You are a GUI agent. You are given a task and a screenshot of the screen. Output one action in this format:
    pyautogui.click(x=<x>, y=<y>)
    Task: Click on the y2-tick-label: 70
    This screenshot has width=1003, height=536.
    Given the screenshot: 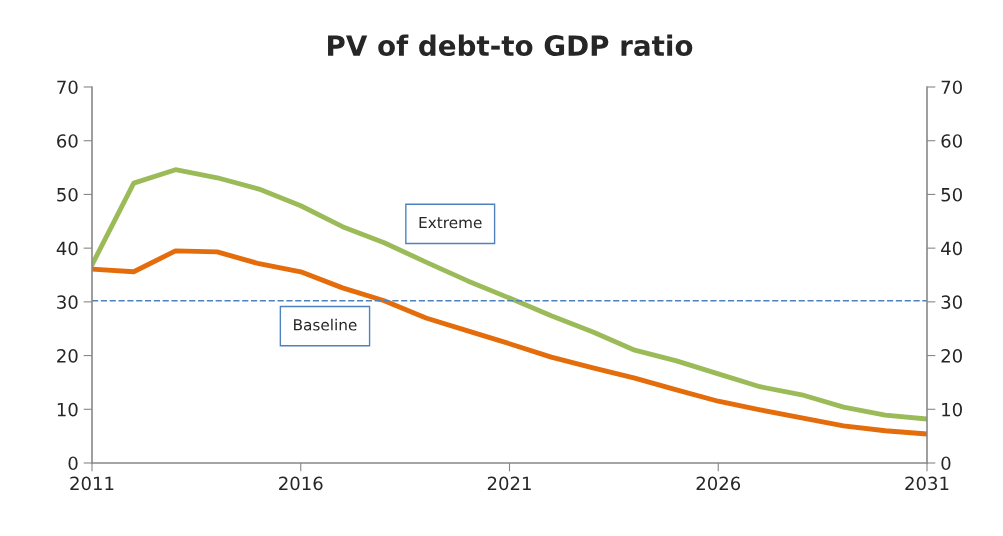 What is the action you would take?
    pyautogui.click(x=951, y=87)
    